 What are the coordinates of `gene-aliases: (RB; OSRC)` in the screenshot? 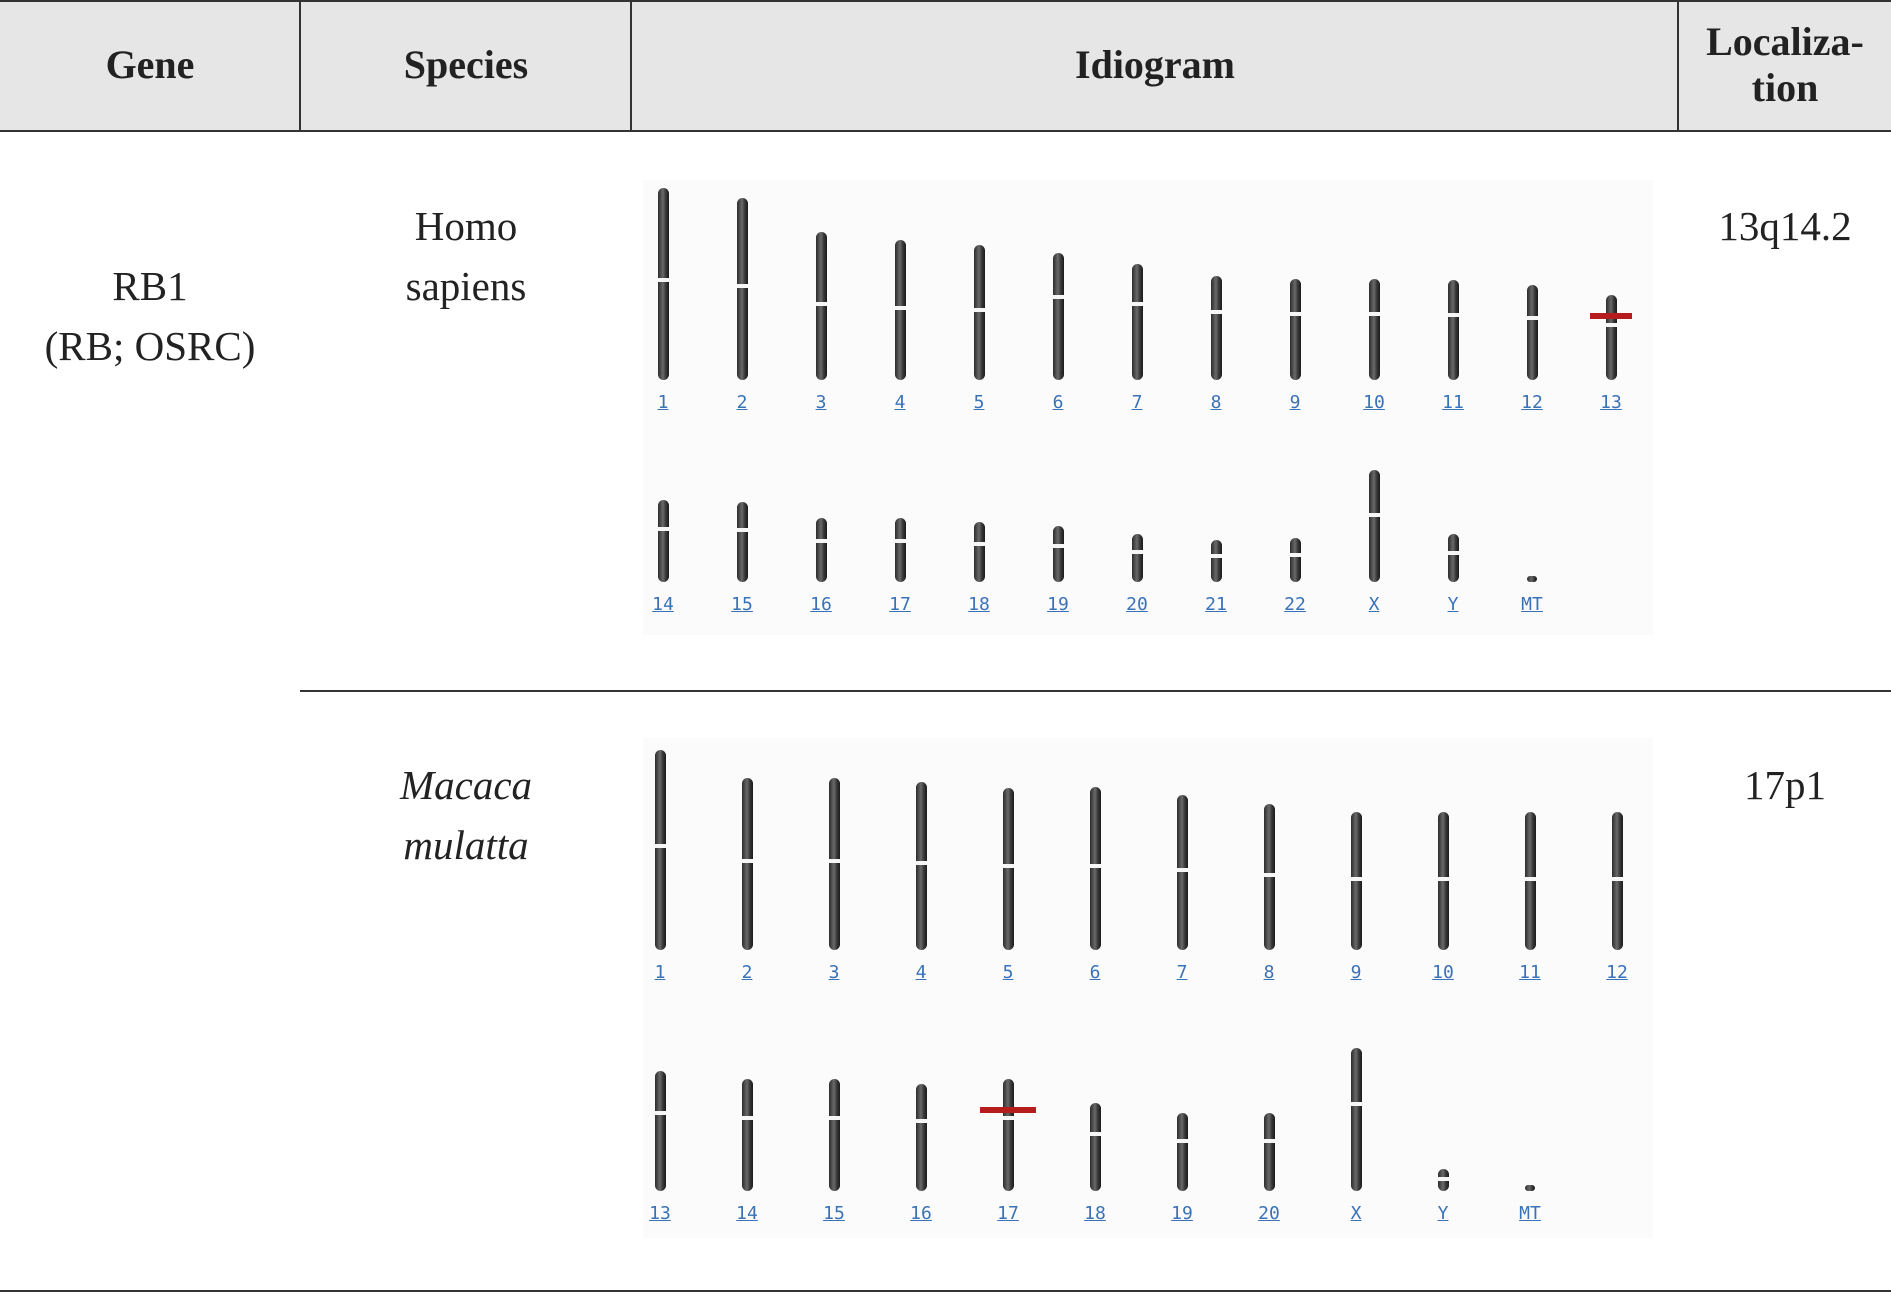 It's located at (150, 346).